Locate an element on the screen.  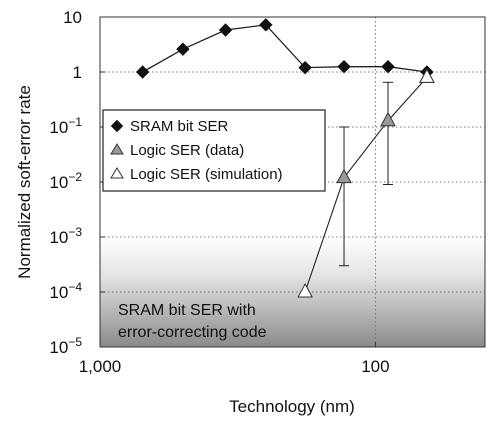
y-tick-label: 10⁻³ is located at coordinates (65, 236).